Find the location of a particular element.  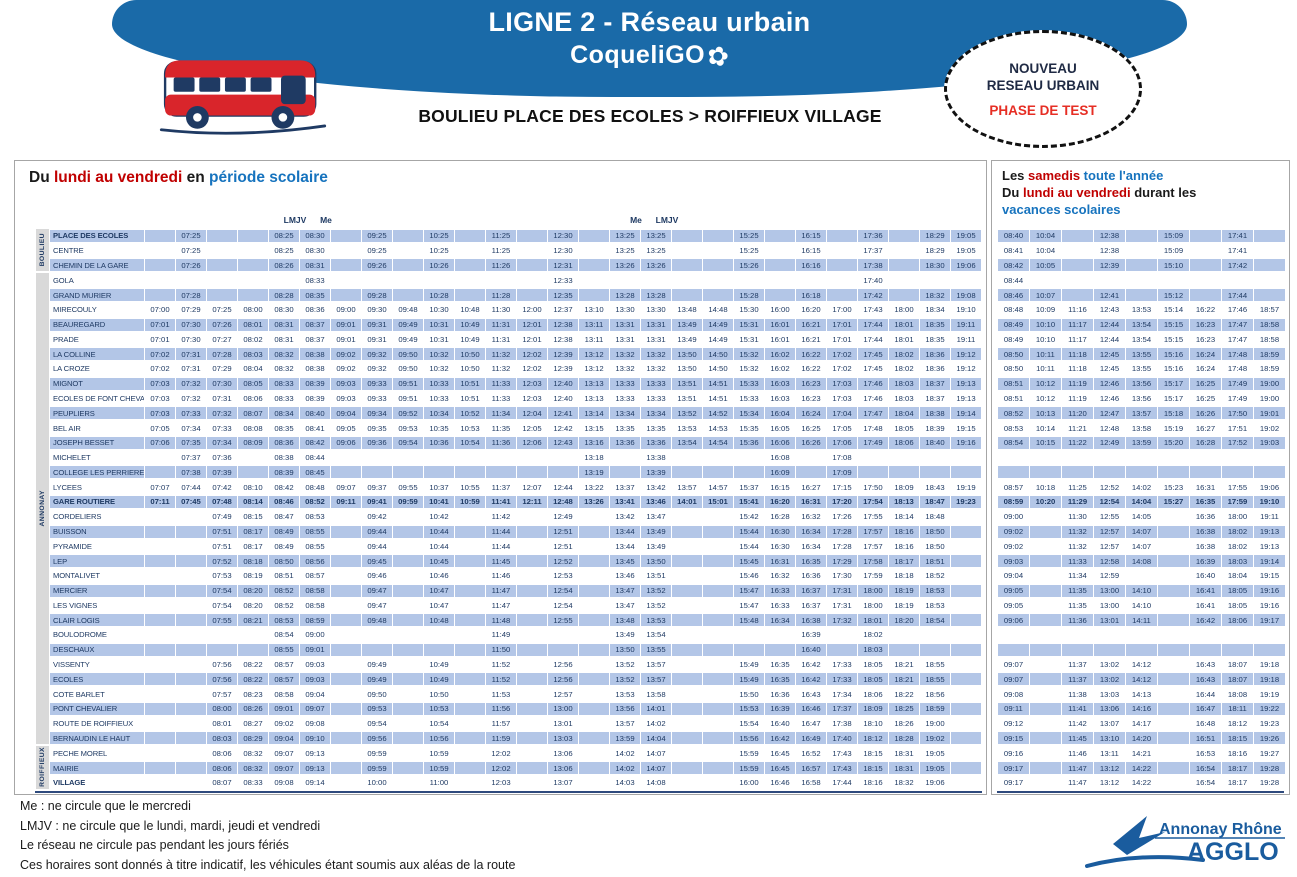

time-cell: 10:11 is located at coordinates (1045, 369).